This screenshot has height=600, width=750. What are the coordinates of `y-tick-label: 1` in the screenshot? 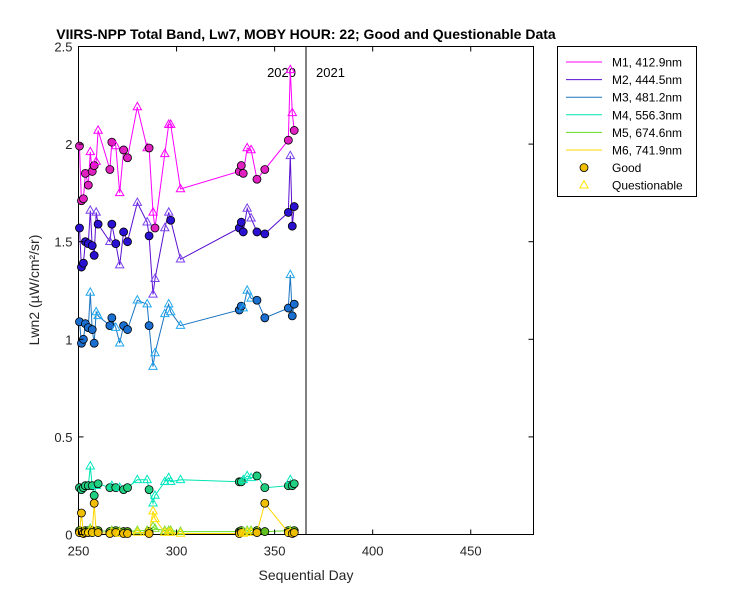 It's located at (68, 339).